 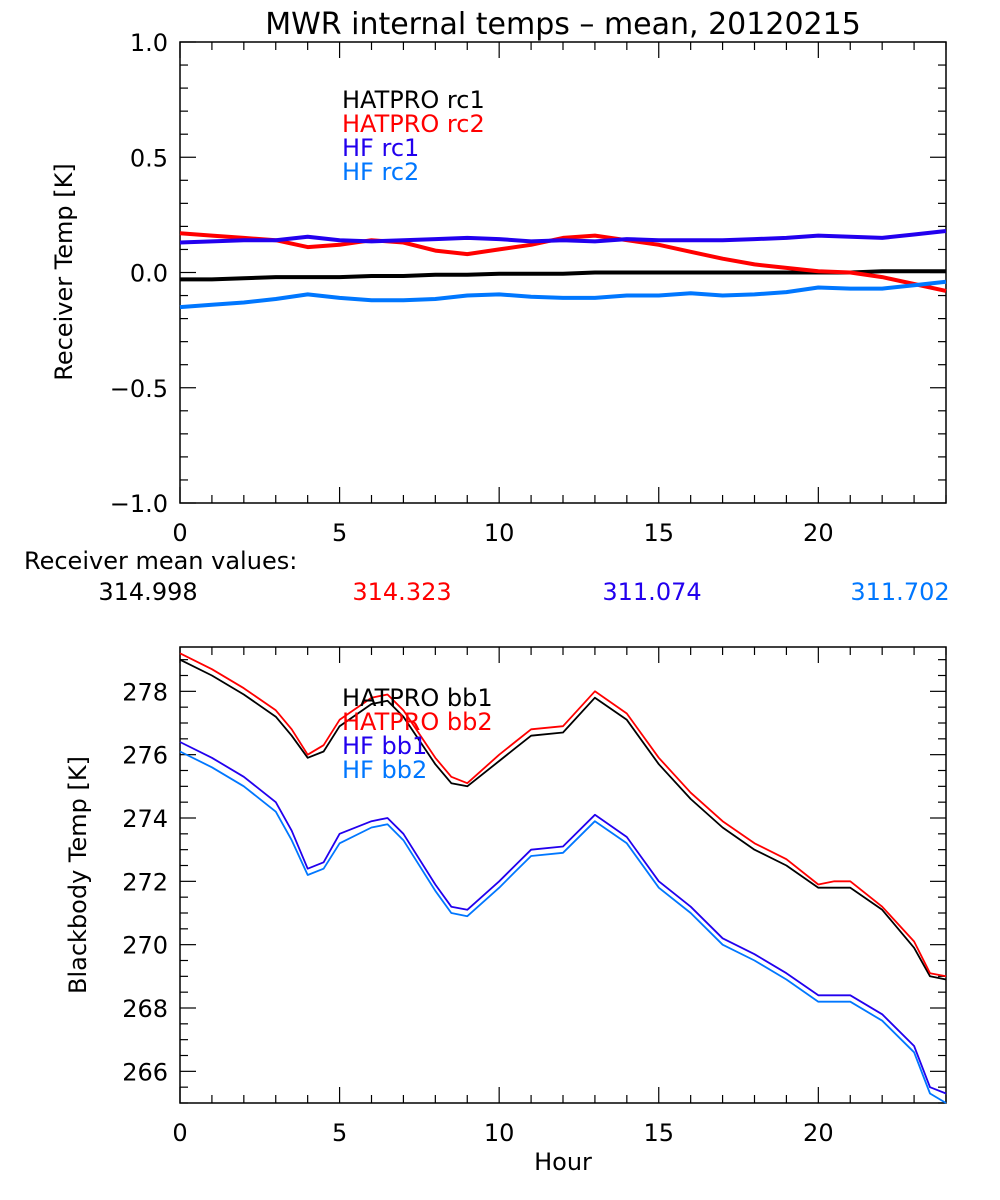 I want to click on y-tick-labels: 1.0 0.5 0.0 −0.5 −1.0, so click(x=139, y=273).